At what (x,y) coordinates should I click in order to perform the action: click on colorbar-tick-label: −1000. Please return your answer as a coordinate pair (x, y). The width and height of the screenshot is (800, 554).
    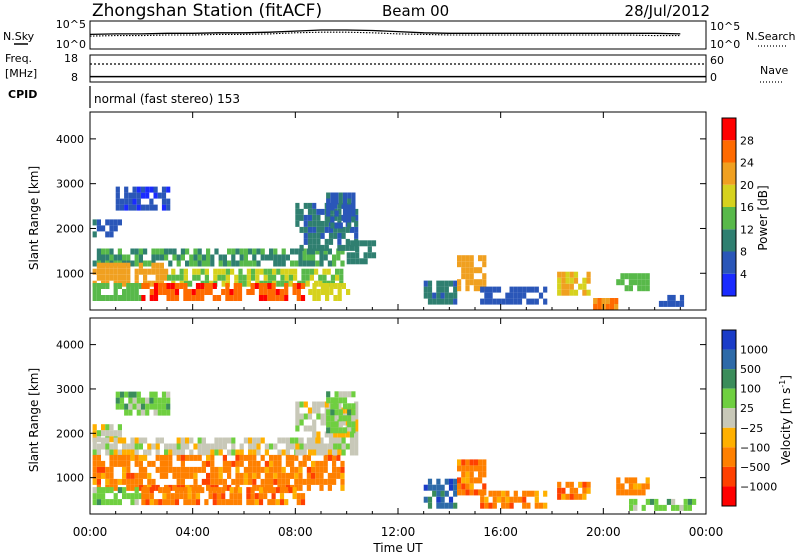
    Looking at the image, I should click on (758, 486).